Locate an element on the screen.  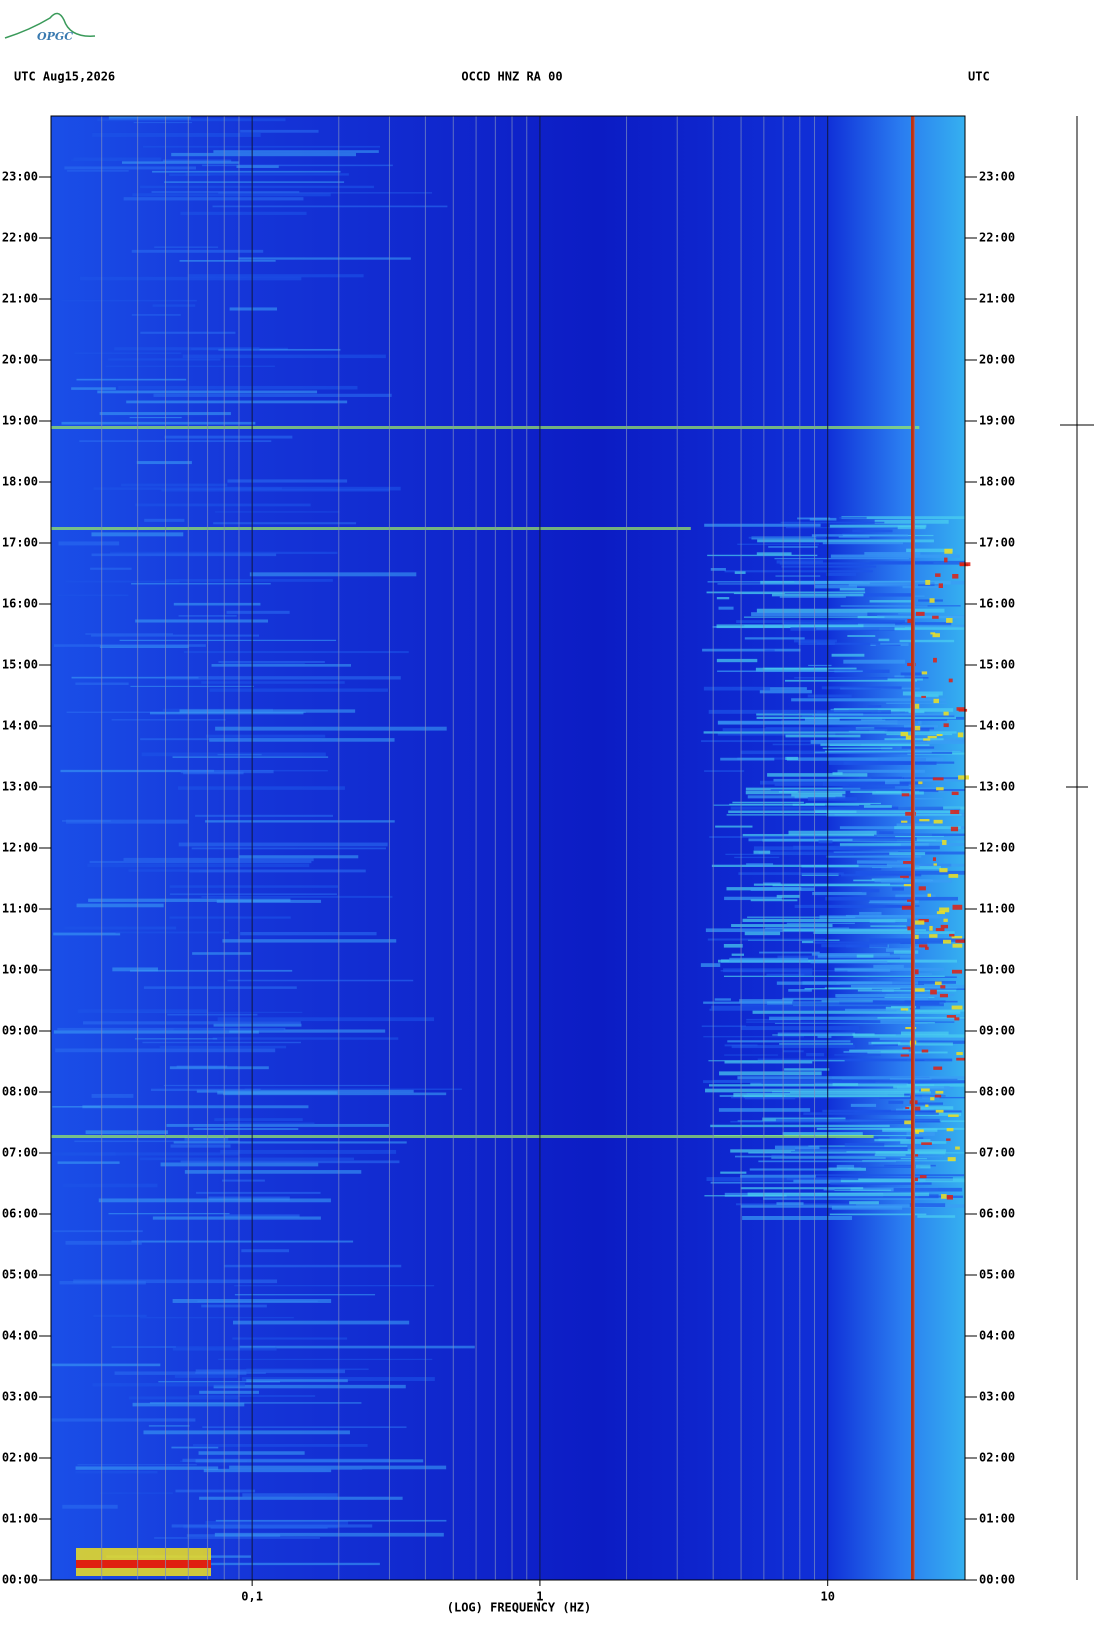
y-tick-label-left: 02:00 is located at coordinates (20, 1458).